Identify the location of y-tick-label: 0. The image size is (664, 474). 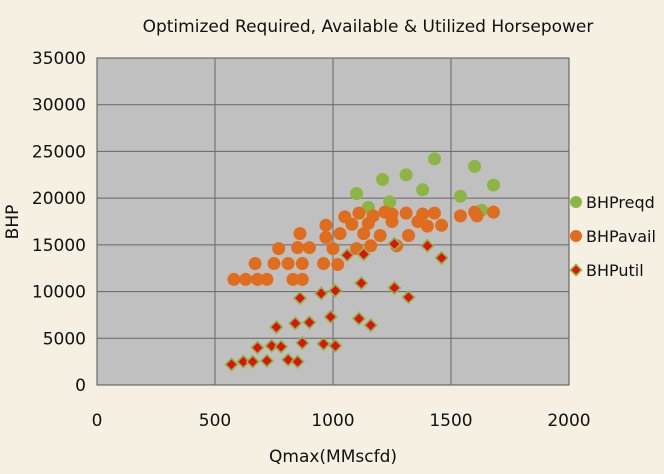
(80, 386).